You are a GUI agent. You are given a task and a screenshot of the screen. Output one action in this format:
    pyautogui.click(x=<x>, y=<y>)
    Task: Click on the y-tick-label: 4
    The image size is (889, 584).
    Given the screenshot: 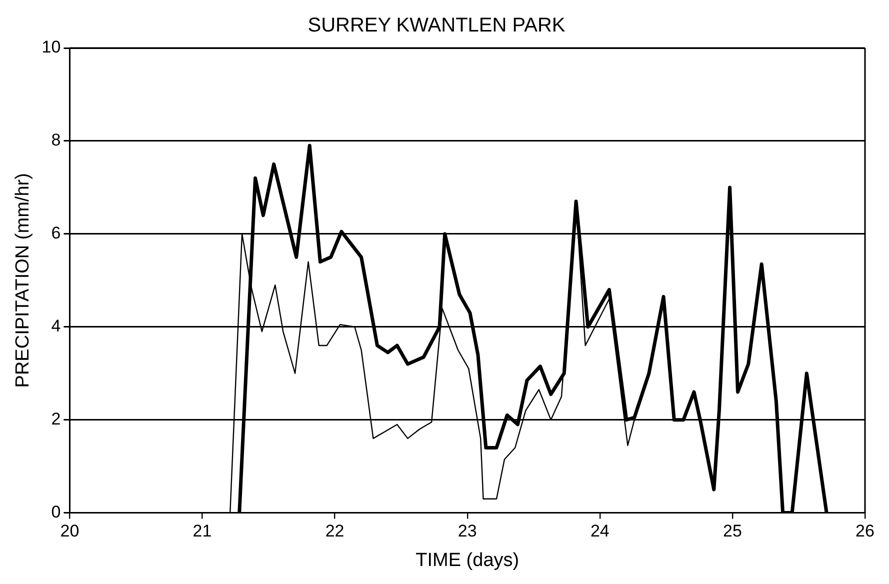 What is the action you would take?
    pyautogui.click(x=56, y=326)
    